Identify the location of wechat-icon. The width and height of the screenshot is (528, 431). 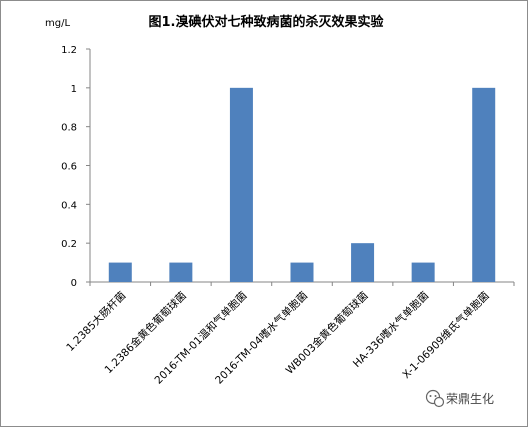
(435, 398).